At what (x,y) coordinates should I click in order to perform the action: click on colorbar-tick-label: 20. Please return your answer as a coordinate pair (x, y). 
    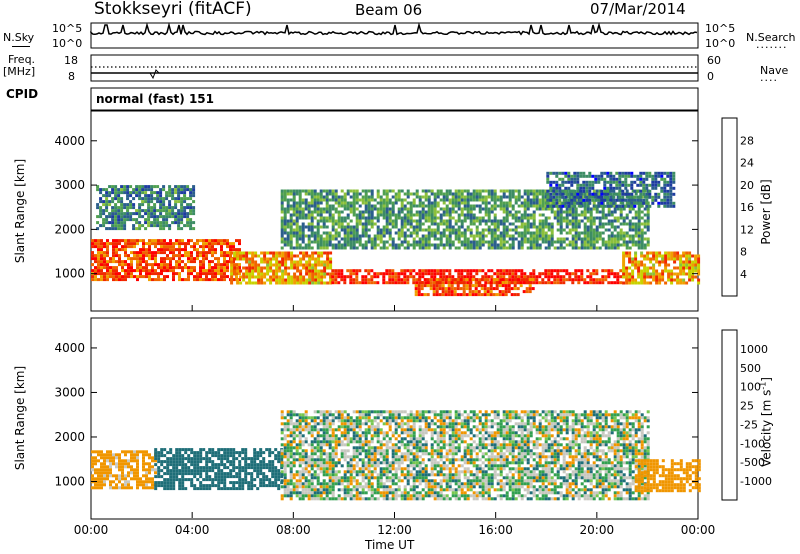
    Looking at the image, I should click on (747, 185).